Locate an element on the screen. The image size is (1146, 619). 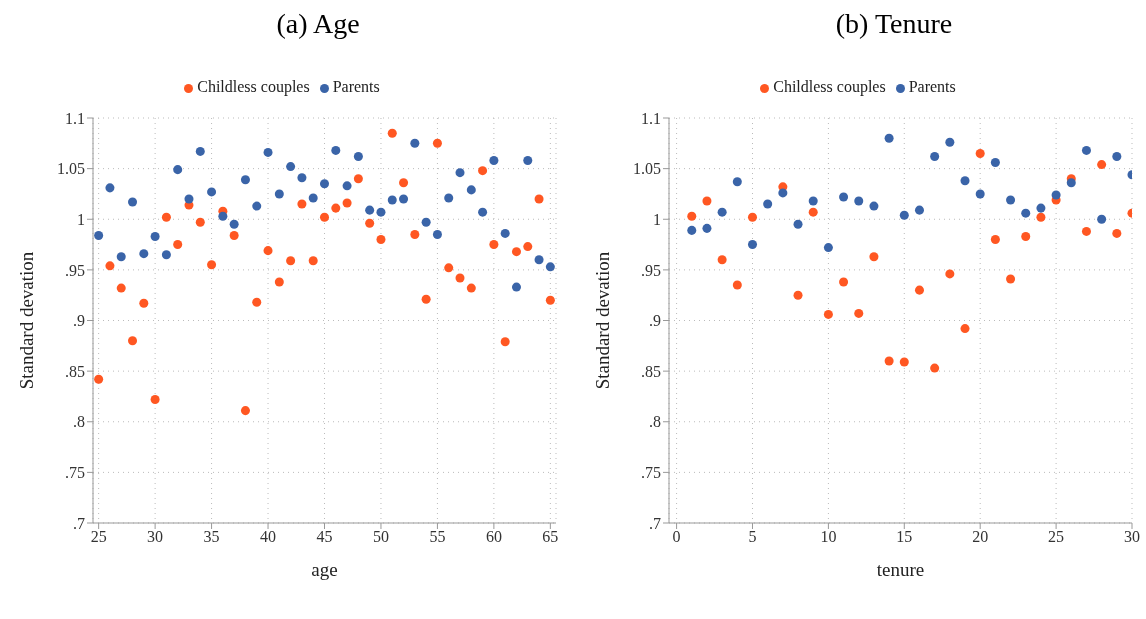
x-tick-label: 20 is located at coordinates (980, 537).